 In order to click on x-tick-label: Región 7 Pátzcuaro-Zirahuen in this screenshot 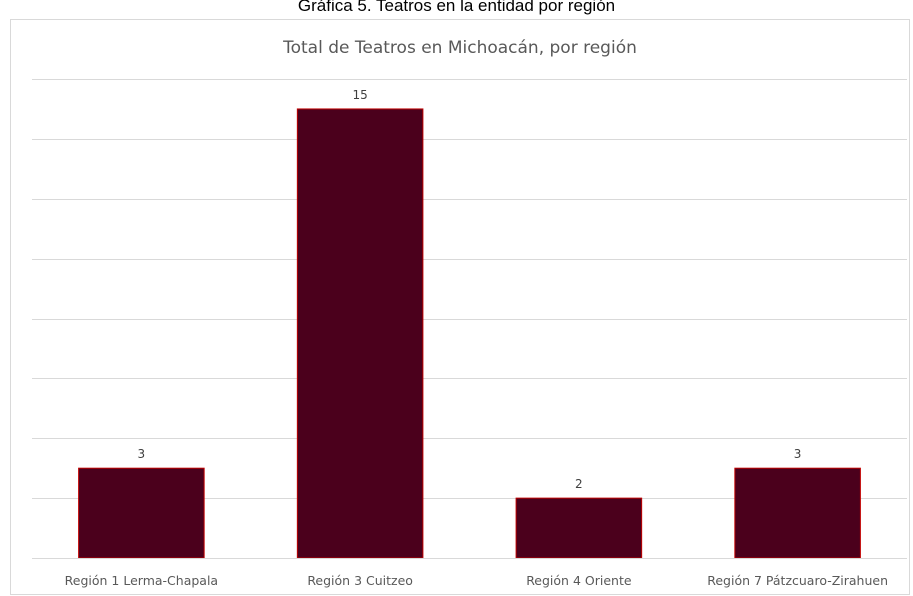, I will do `click(797, 580)`.